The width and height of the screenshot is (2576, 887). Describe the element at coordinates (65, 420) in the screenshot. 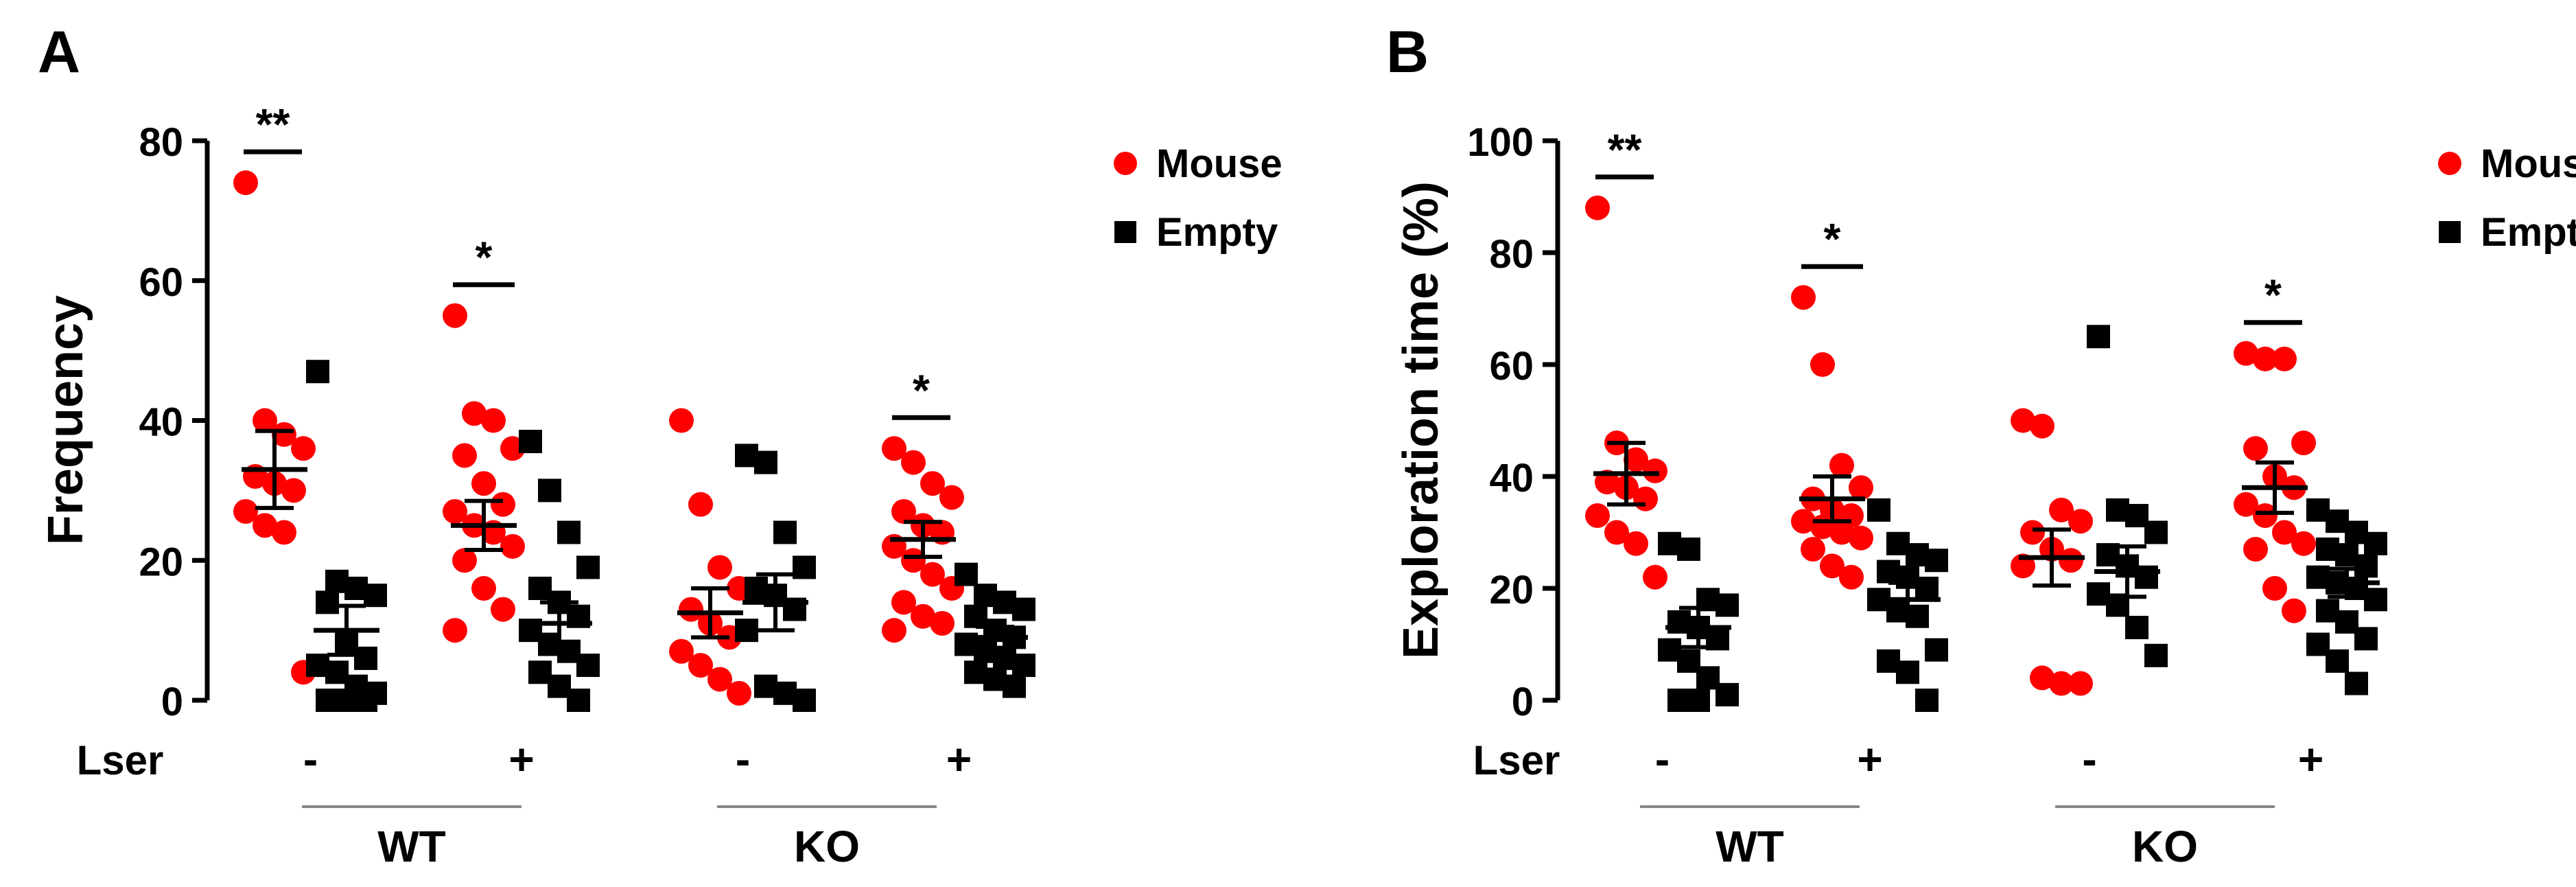

I see `y-axis-label: Frequency` at that location.